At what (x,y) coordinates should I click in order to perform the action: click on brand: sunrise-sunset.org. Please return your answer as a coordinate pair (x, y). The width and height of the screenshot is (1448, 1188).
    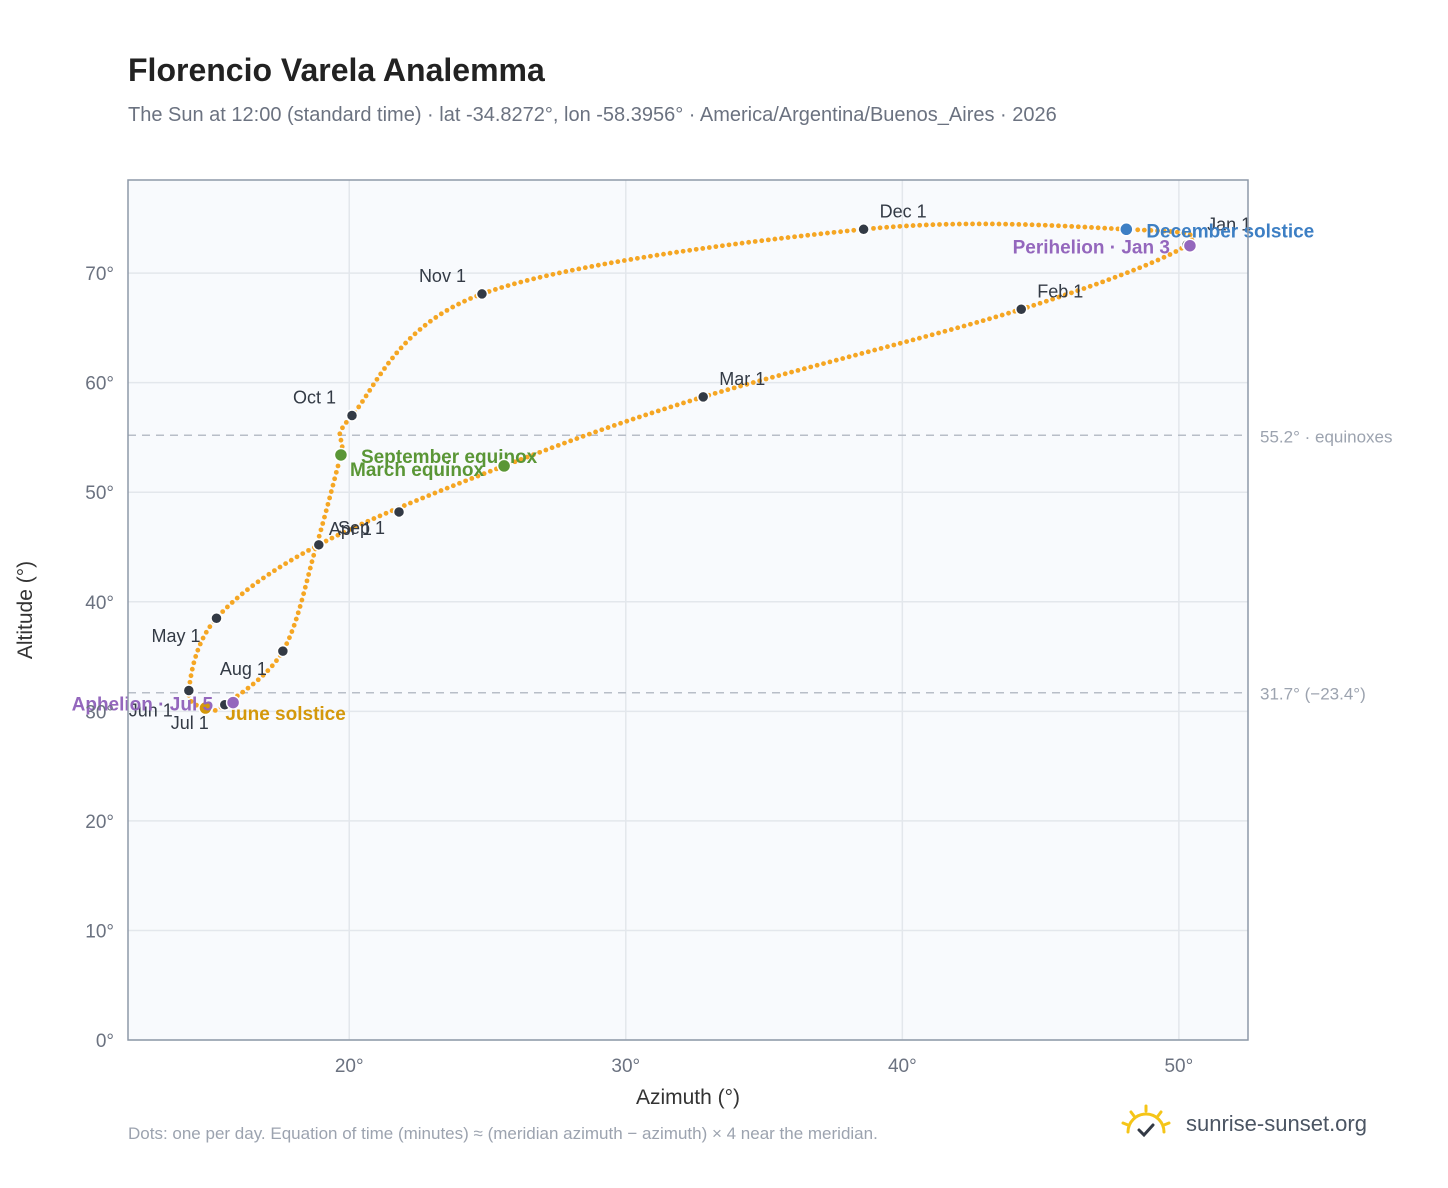
    Looking at the image, I should click on (1243, 1124).